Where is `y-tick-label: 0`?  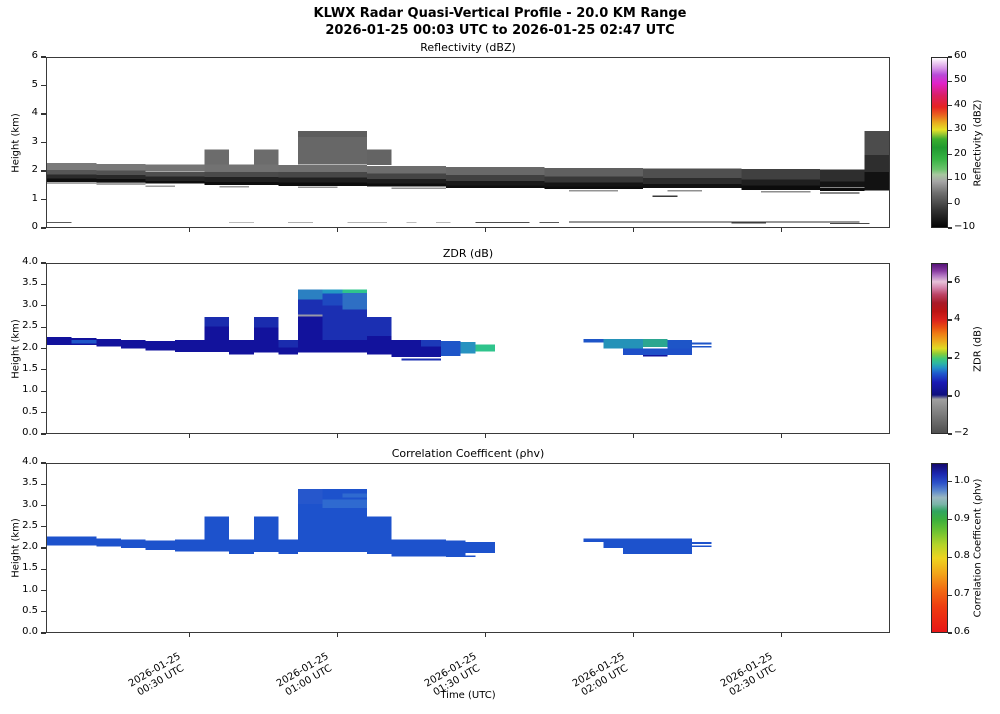 y-tick-label: 0 is located at coordinates (34, 226).